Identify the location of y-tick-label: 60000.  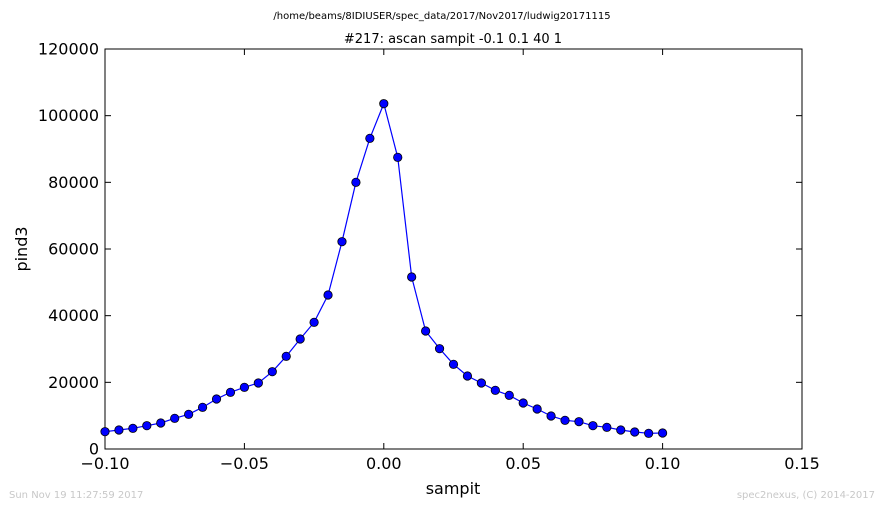
(73, 249).